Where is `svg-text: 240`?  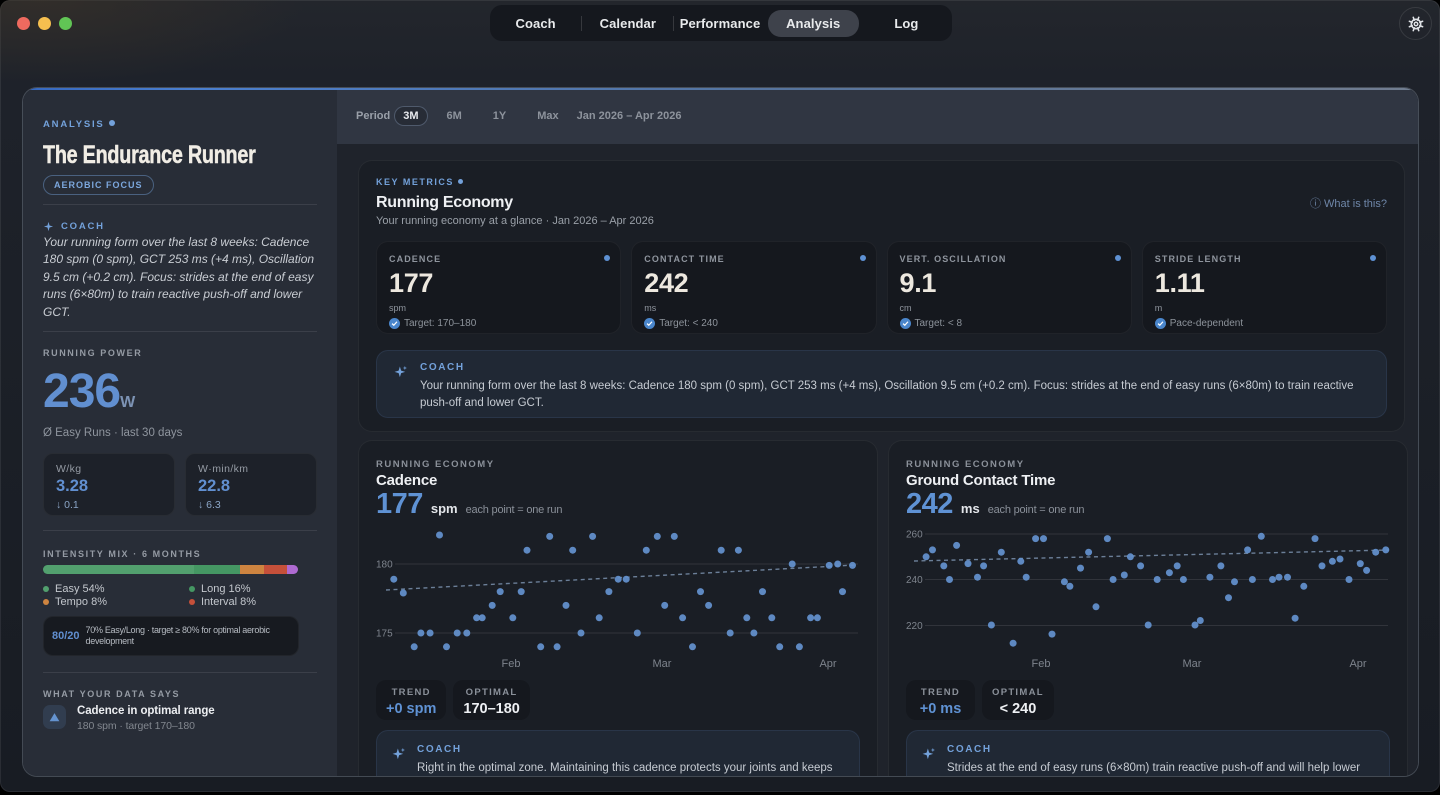 svg-text: 240 is located at coordinates (914, 580).